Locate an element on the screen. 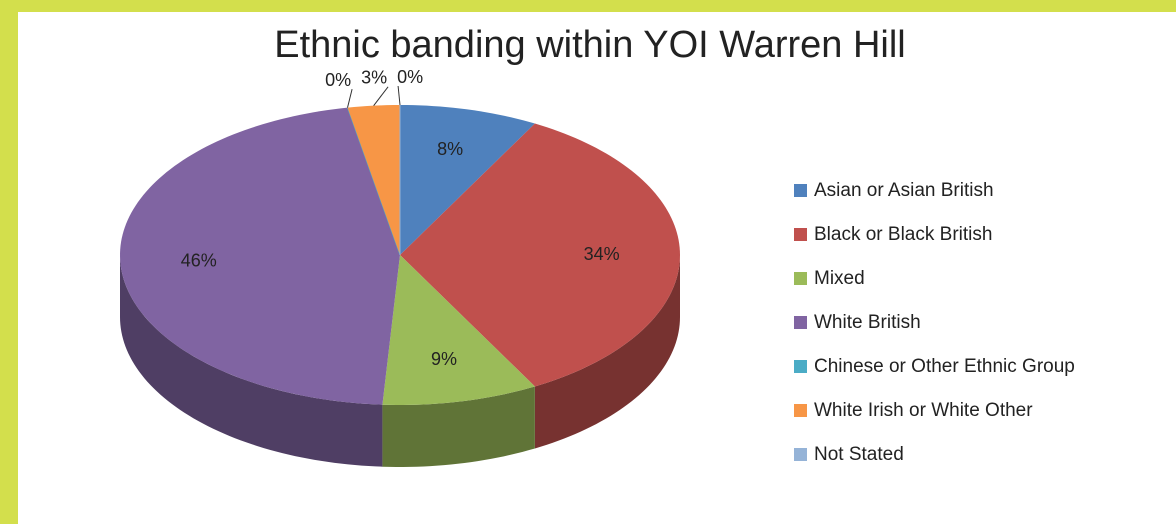 The width and height of the screenshot is (1176, 524). legend-label: Asian or Asian British is located at coordinates (904, 190).